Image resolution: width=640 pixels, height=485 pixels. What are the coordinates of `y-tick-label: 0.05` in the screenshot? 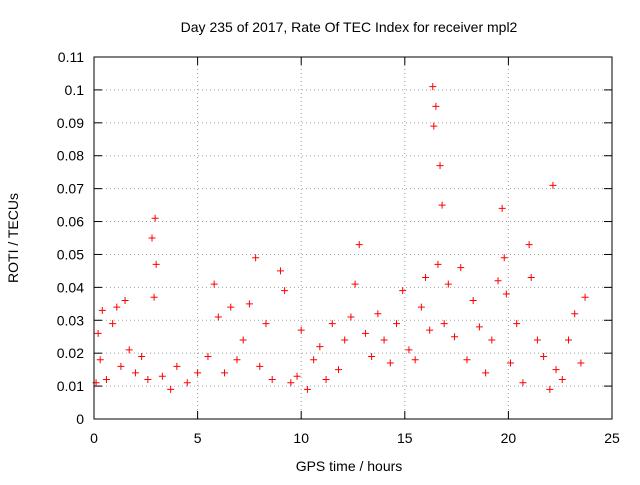 It's located at (70, 254).